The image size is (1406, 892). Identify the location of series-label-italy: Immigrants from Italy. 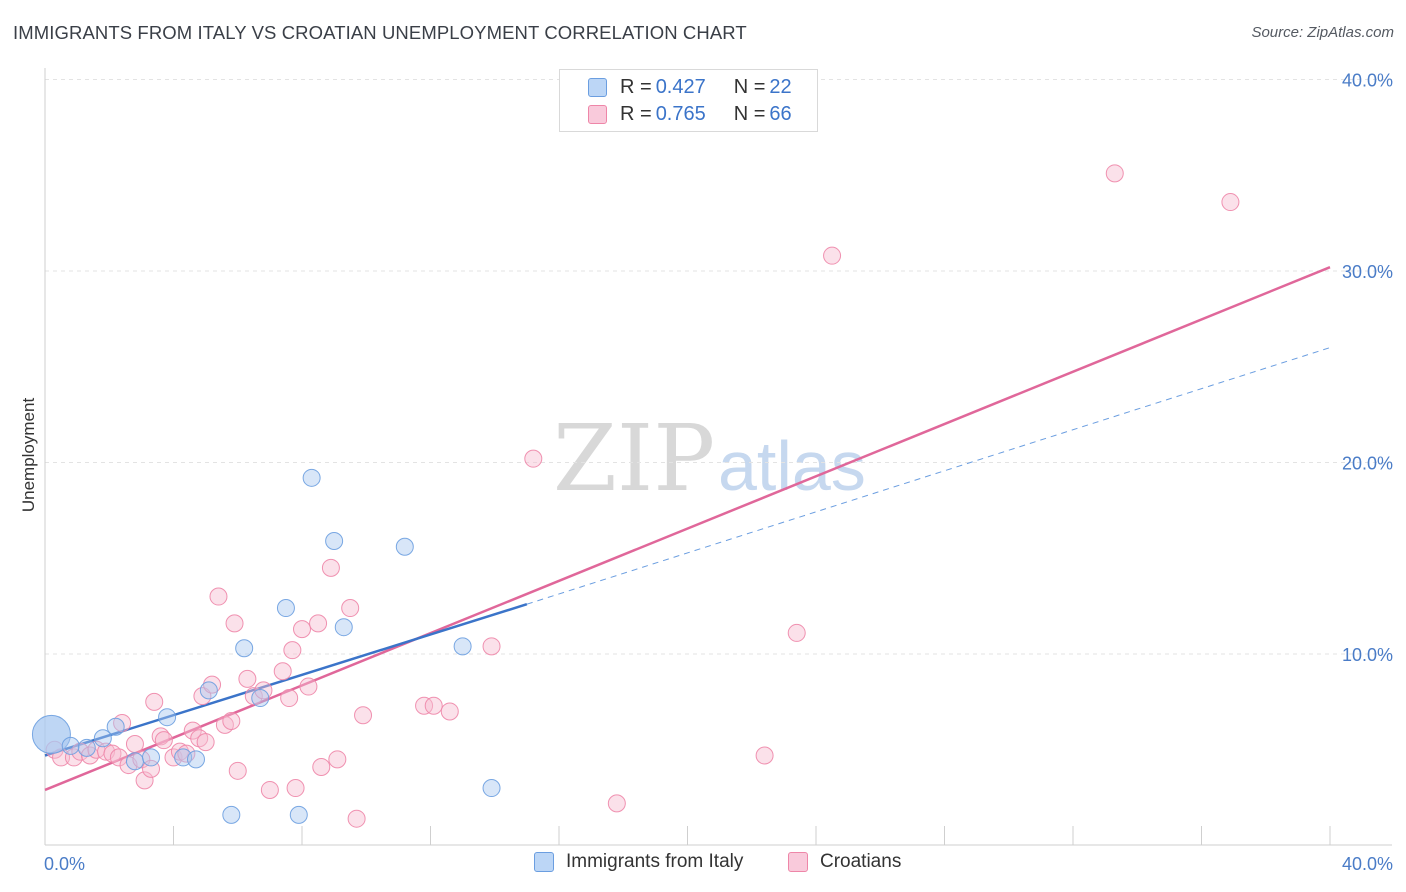
(655, 861).